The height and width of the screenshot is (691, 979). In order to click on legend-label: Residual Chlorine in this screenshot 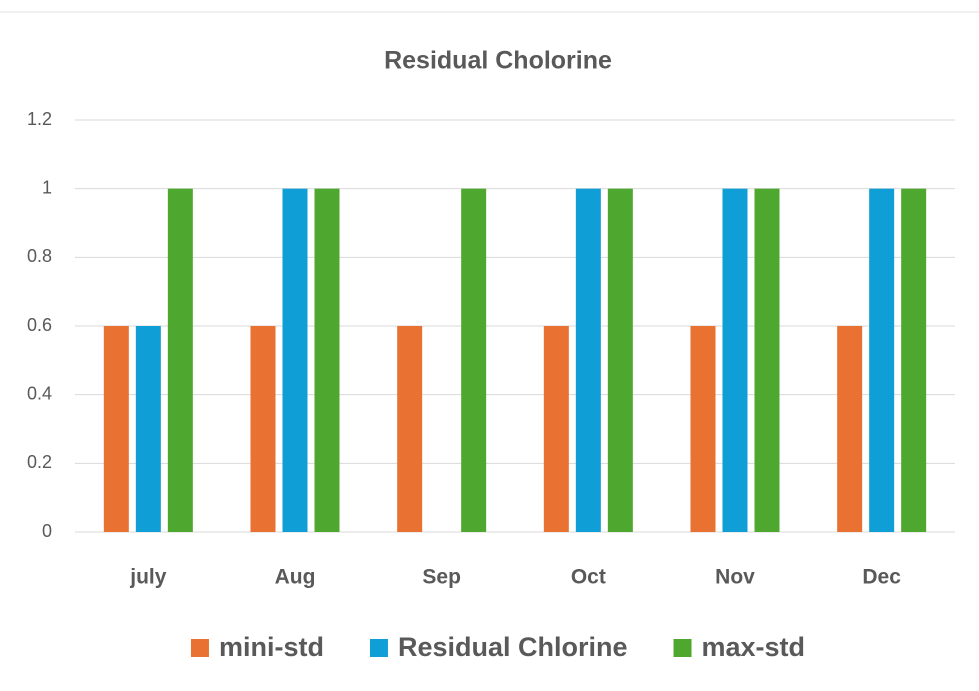, I will do `click(513, 647)`.